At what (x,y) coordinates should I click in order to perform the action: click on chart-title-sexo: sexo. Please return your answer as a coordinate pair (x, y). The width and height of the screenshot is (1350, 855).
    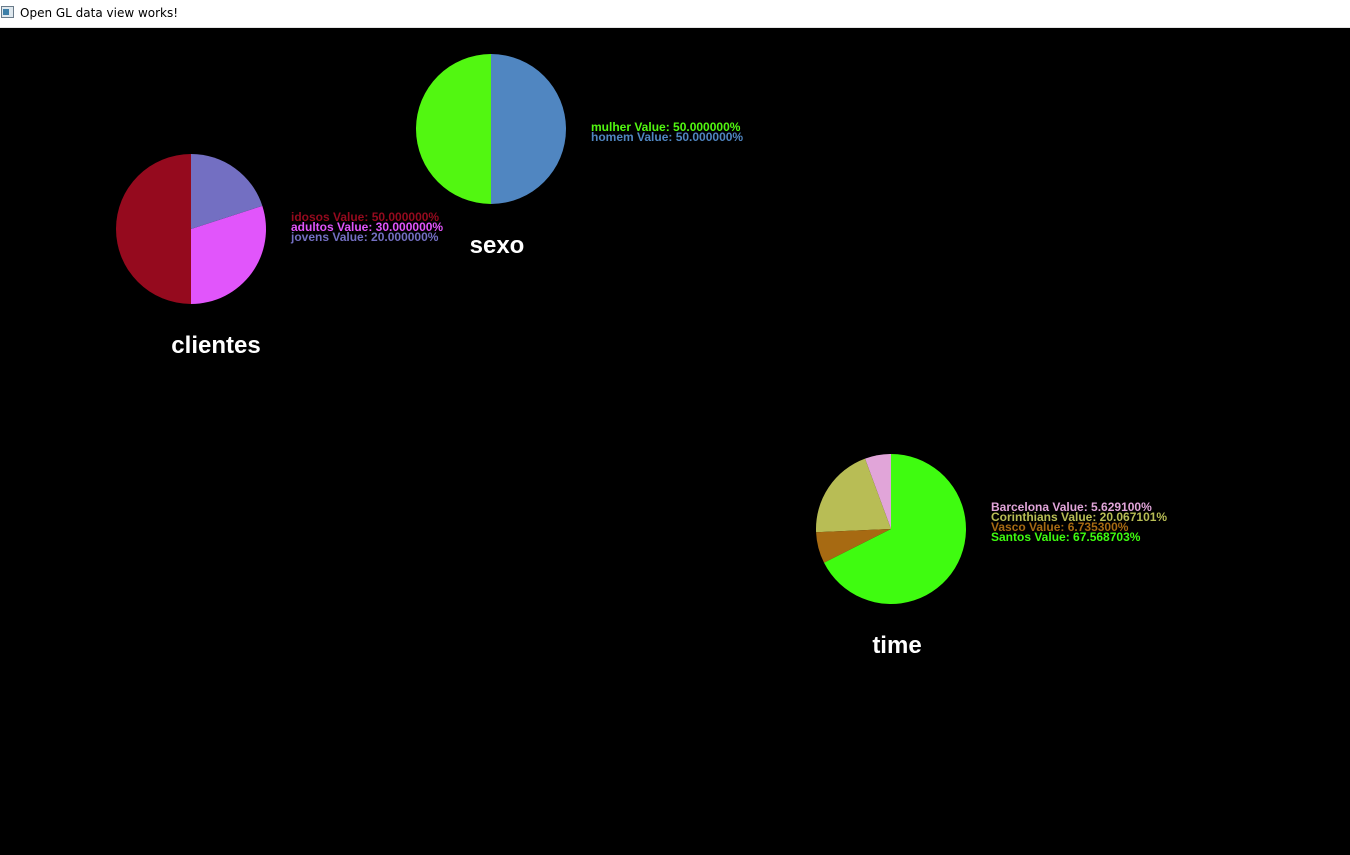
    Looking at the image, I should click on (497, 245).